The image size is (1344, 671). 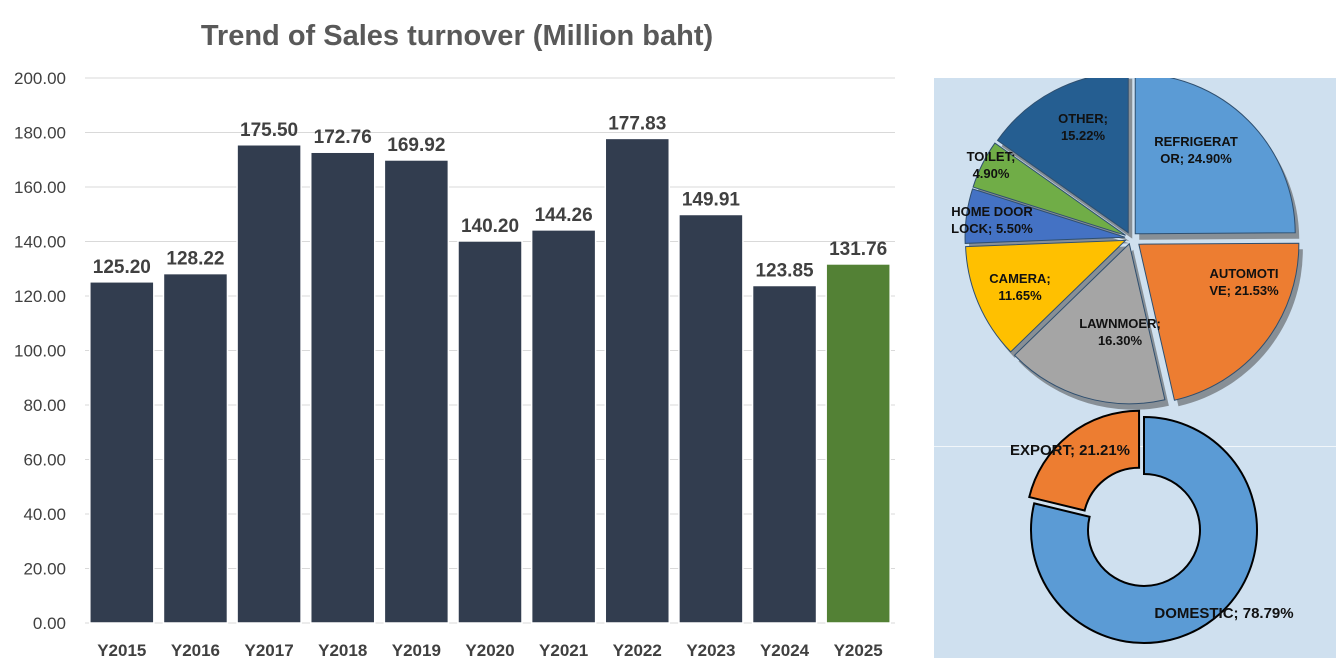 What do you see at coordinates (637, 650) in the screenshot?
I see `x-tick-label: Y2022` at bounding box center [637, 650].